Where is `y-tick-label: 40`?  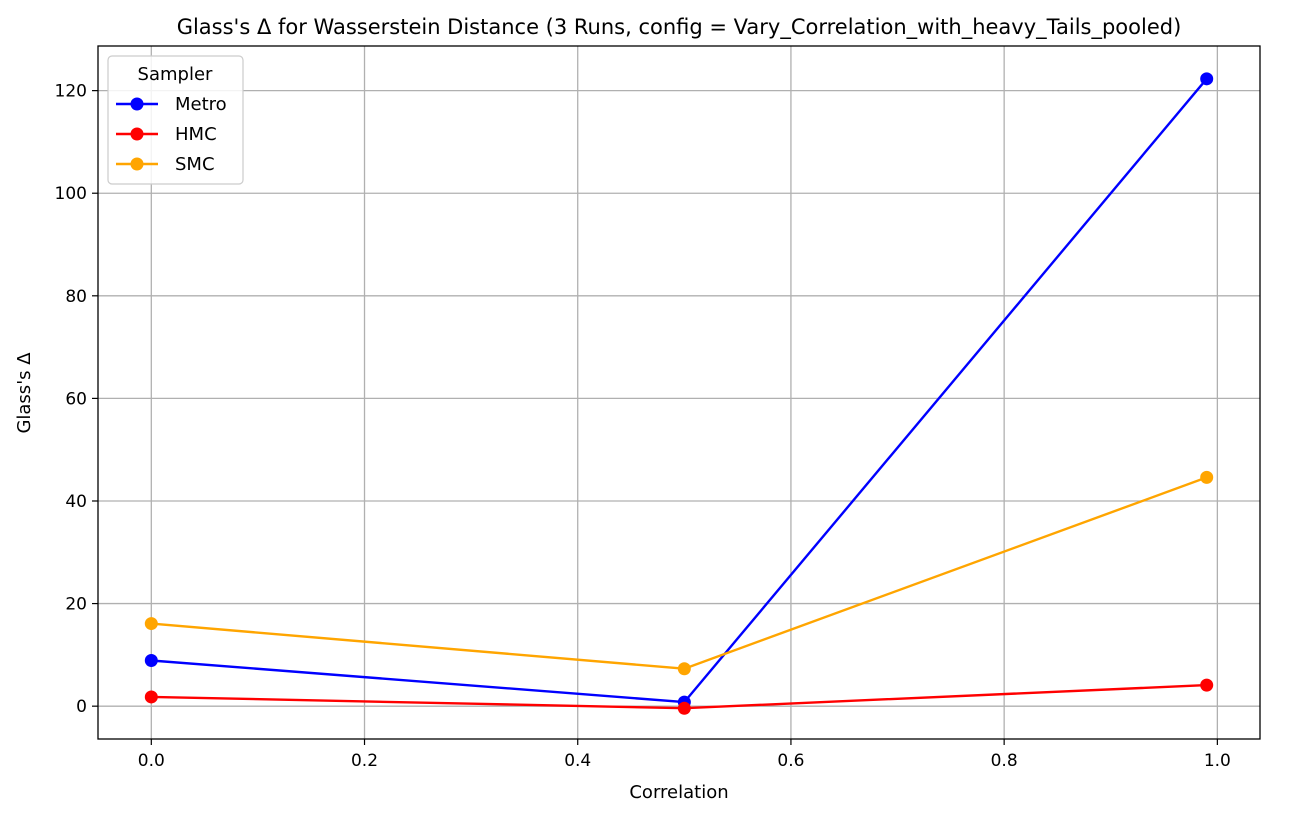 y-tick-label: 40 is located at coordinates (76, 502).